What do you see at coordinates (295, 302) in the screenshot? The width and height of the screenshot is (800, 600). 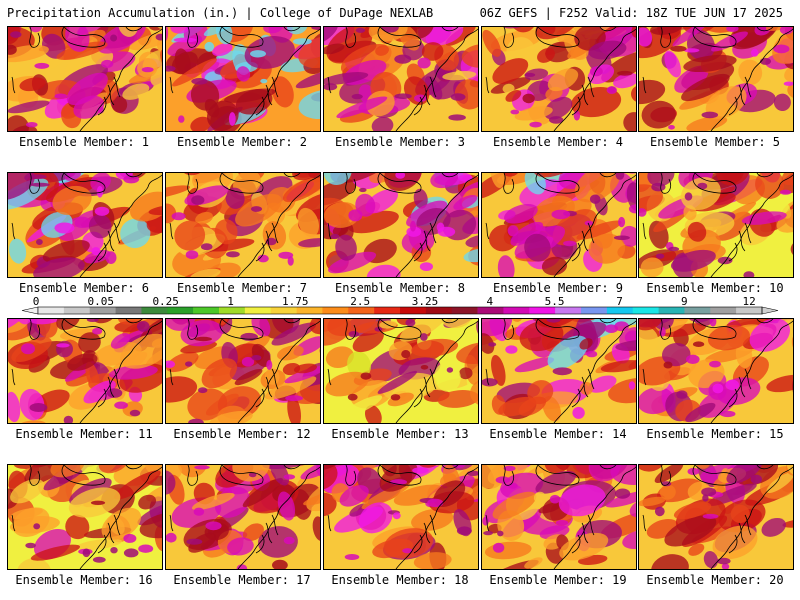 I see `colorbar-tick-label: 1.75` at bounding box center [295, 302].